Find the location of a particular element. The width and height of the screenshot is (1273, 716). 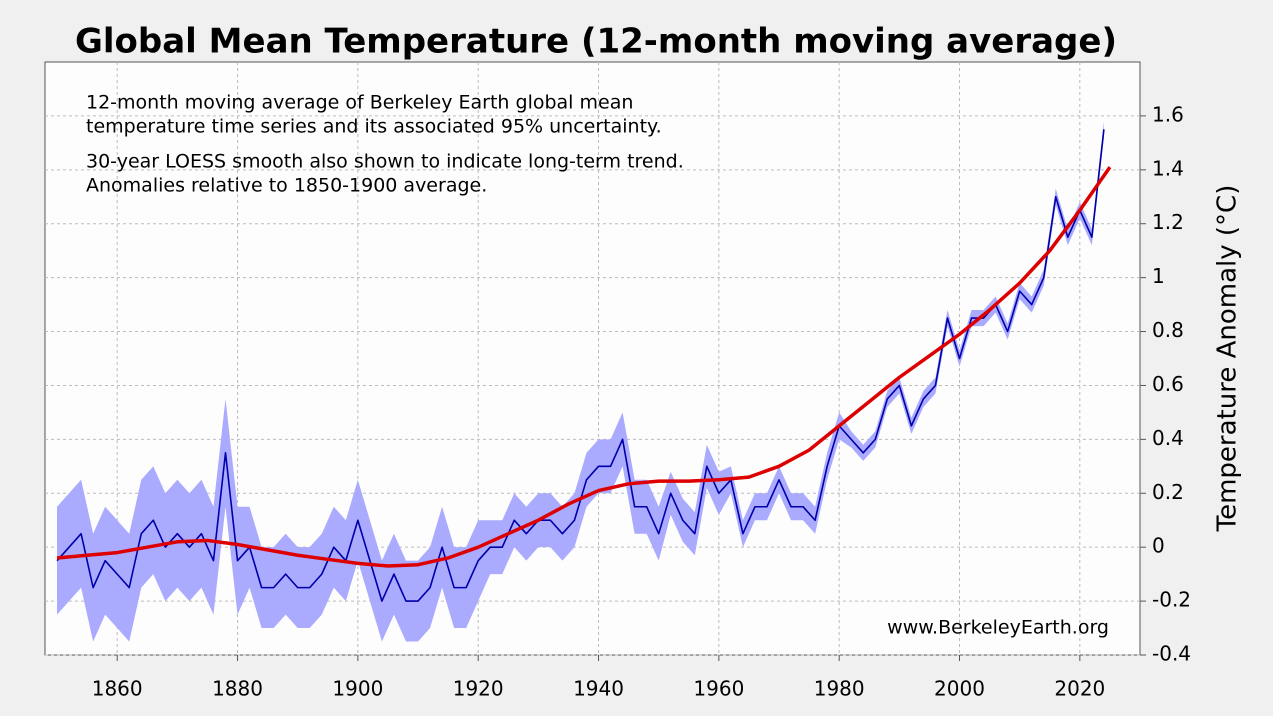

x-tick-label: 1940 is located at coordinates (598, 689).